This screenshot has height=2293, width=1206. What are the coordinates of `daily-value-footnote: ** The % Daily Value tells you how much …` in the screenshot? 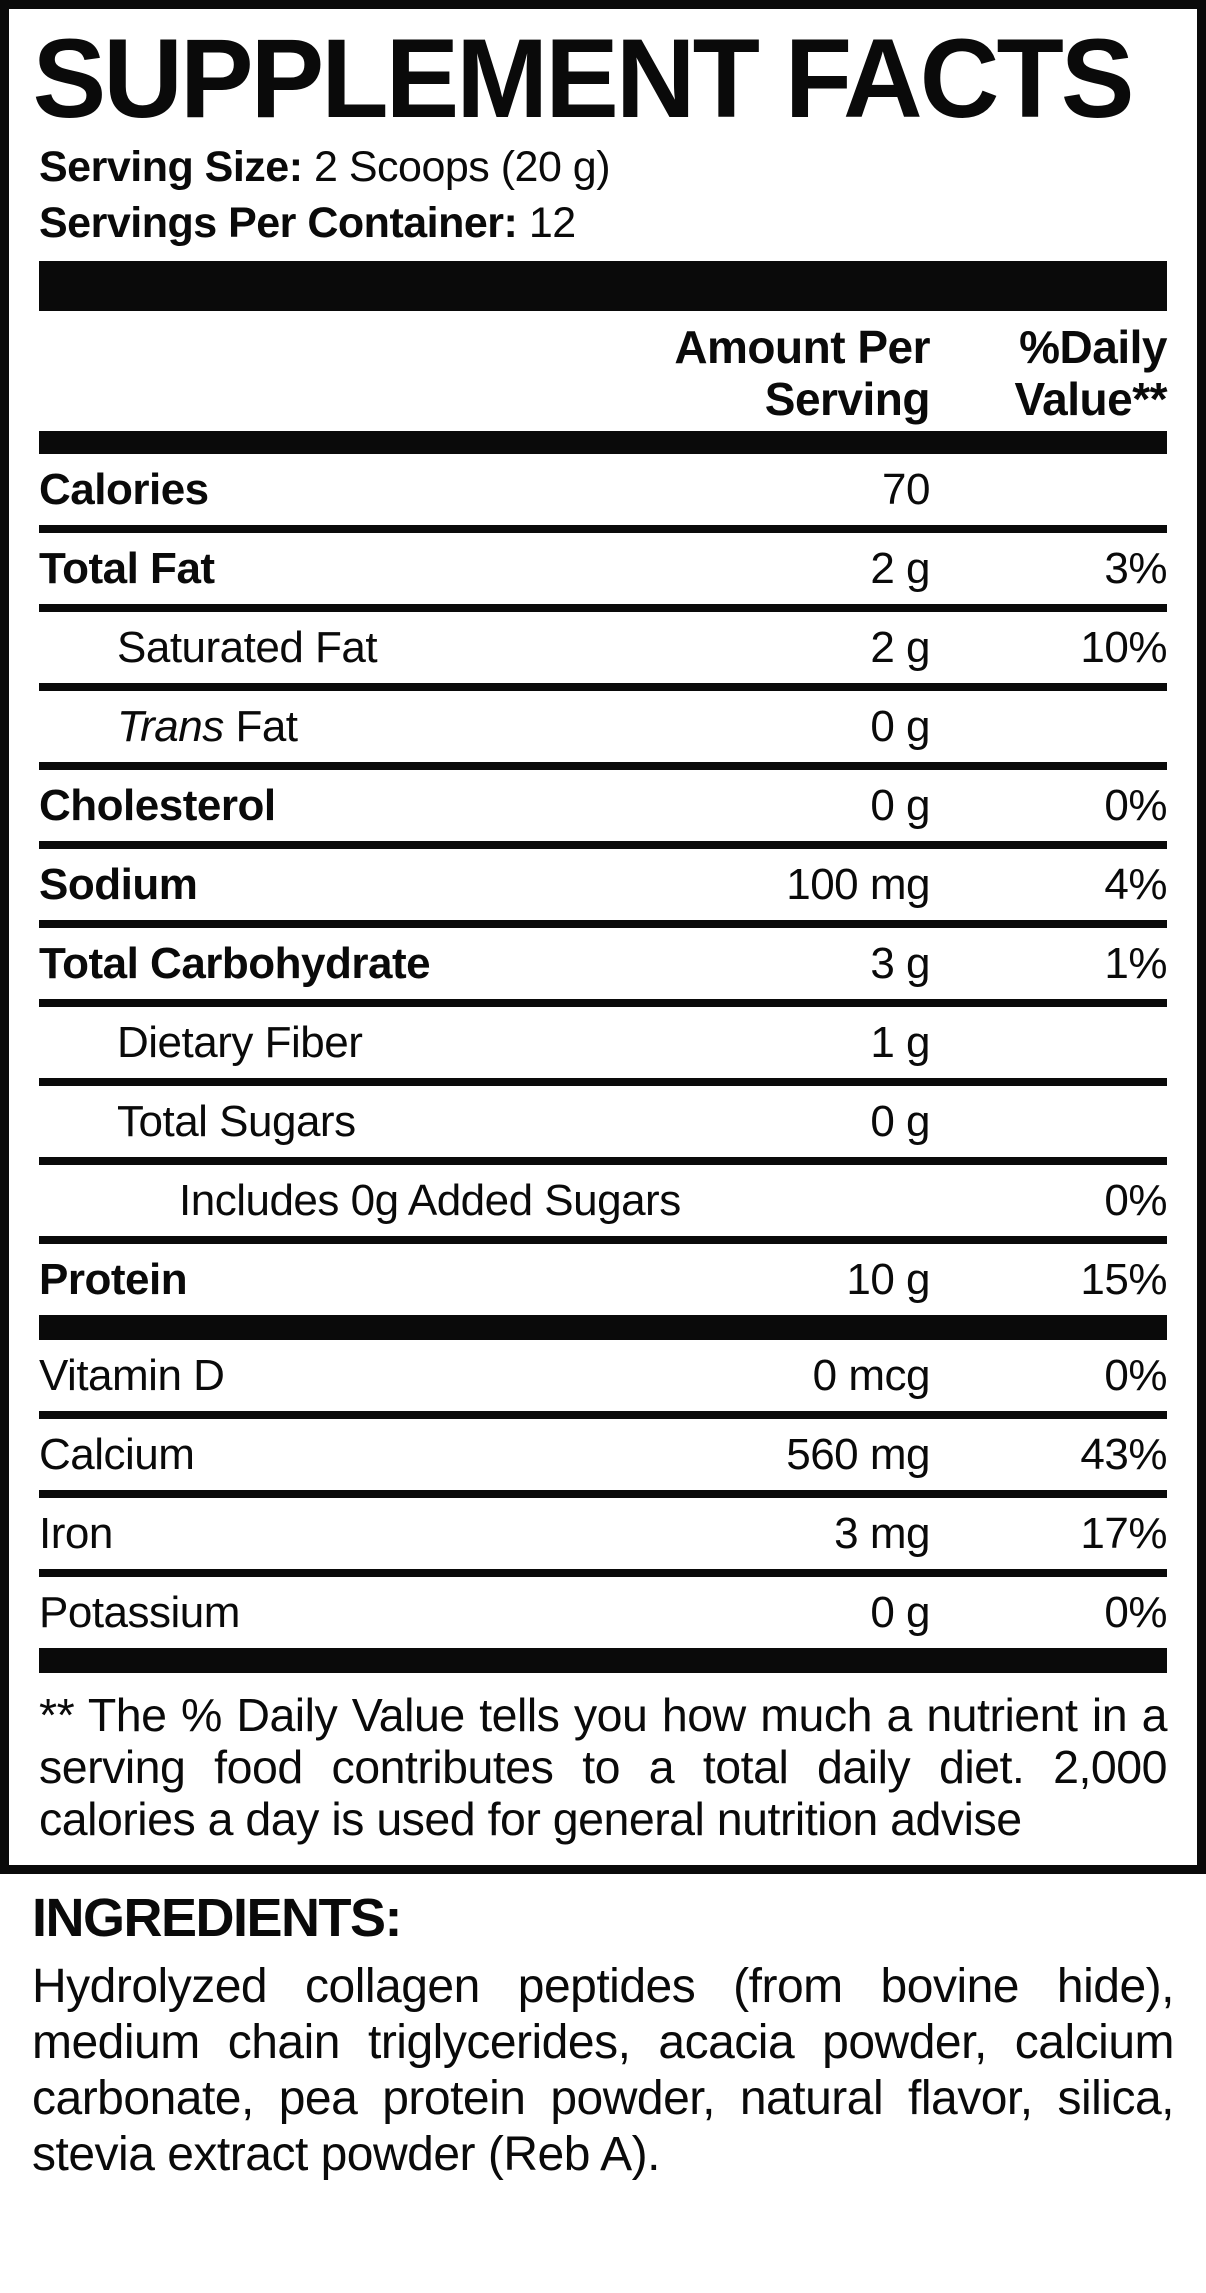 It's located at (603, 1767).